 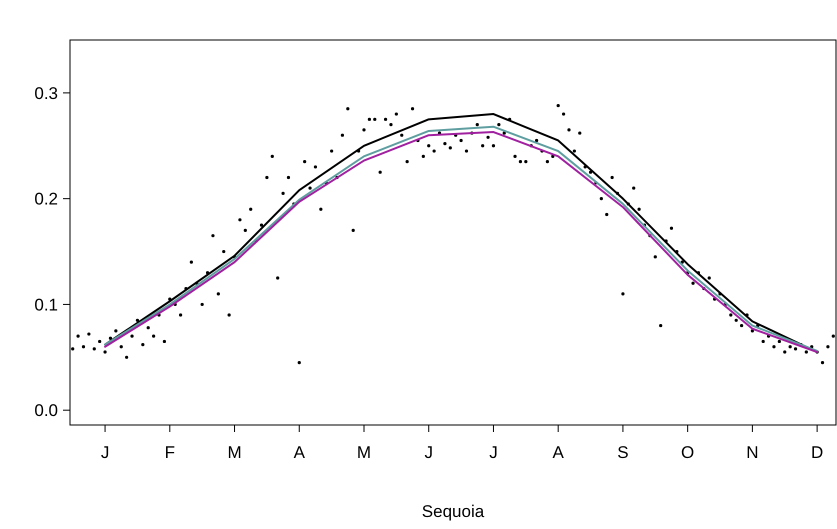 What do you see at coordinates (623, 452) in the screenshot?
I see `x-tick-label: S` at bounding box center [623, 452].